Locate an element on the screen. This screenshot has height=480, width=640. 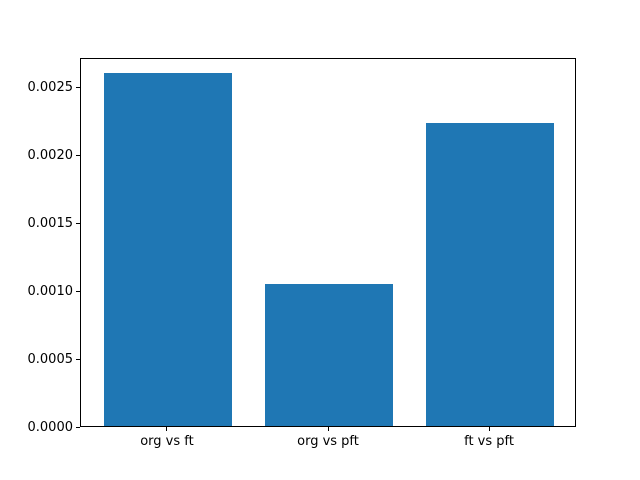
y-tick-label: 0.0015 is located at coordinates (50, 223).